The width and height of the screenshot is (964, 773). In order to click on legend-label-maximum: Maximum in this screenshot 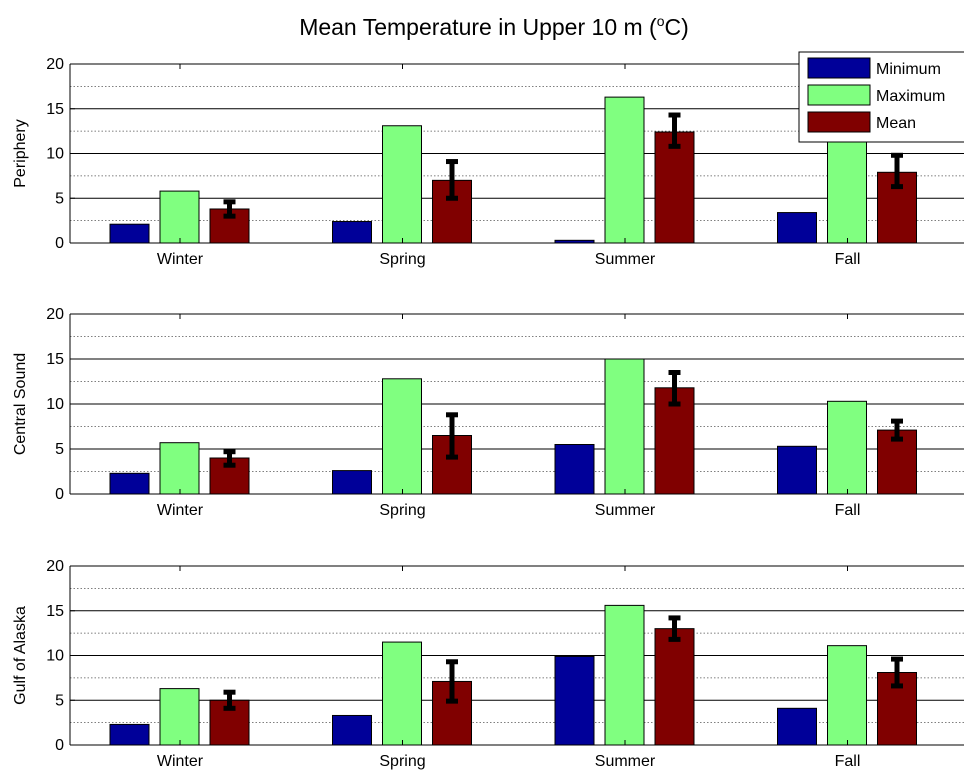, I will do `click(910, 96)`.